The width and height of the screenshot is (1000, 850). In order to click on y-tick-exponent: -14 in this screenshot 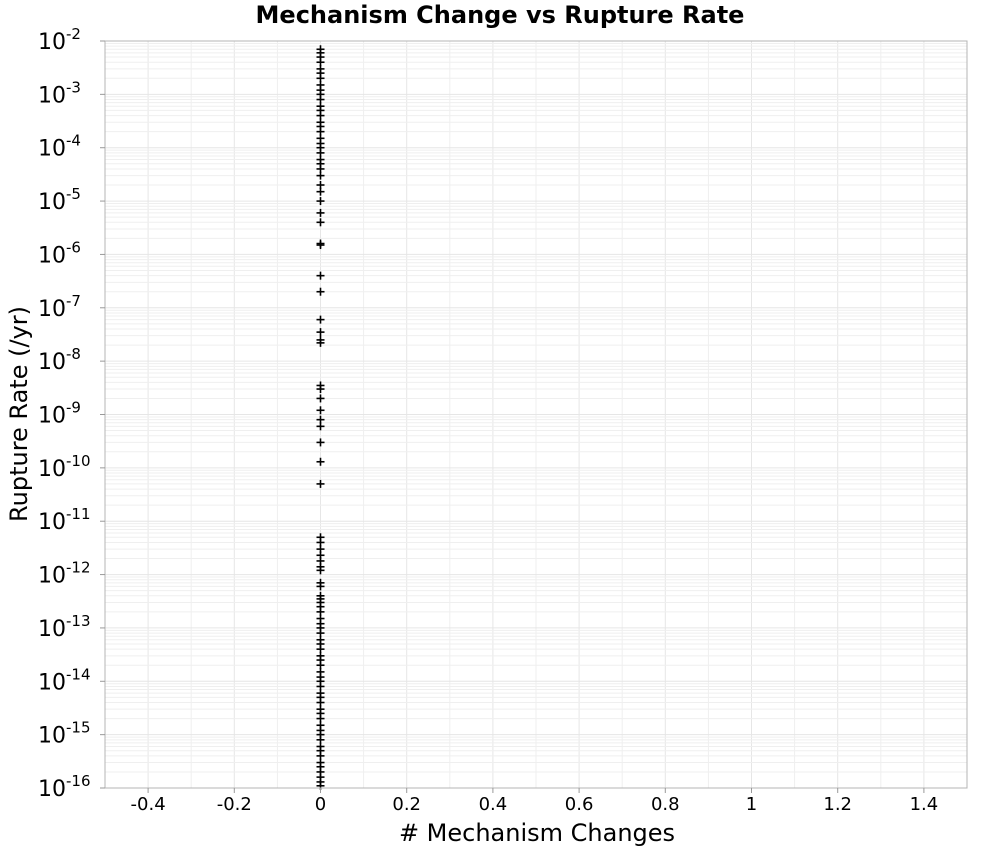, I will do `click(78, 674)`.